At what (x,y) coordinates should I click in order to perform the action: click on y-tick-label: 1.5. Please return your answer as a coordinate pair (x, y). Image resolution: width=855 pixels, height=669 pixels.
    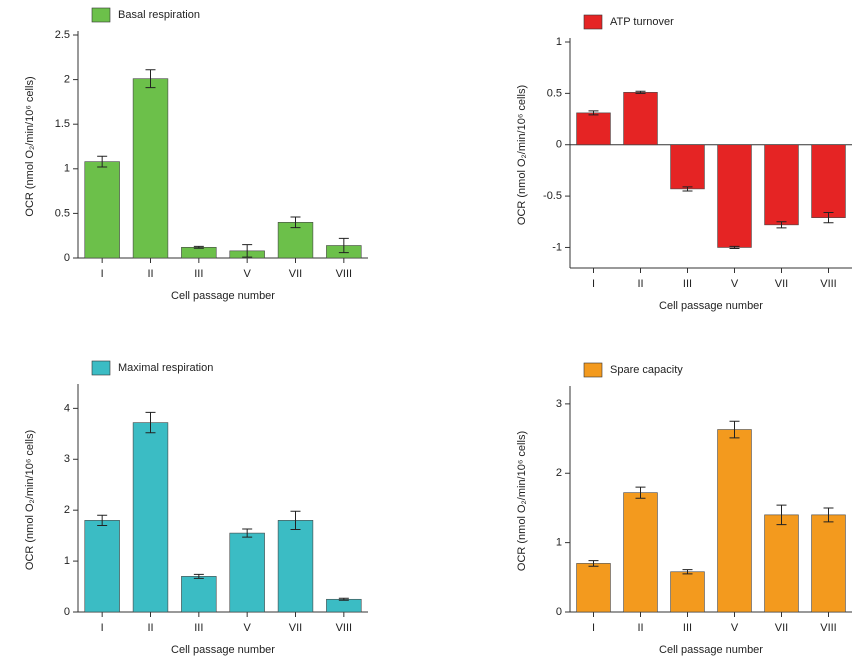
    Looking at the image, I should click on (62, 124).